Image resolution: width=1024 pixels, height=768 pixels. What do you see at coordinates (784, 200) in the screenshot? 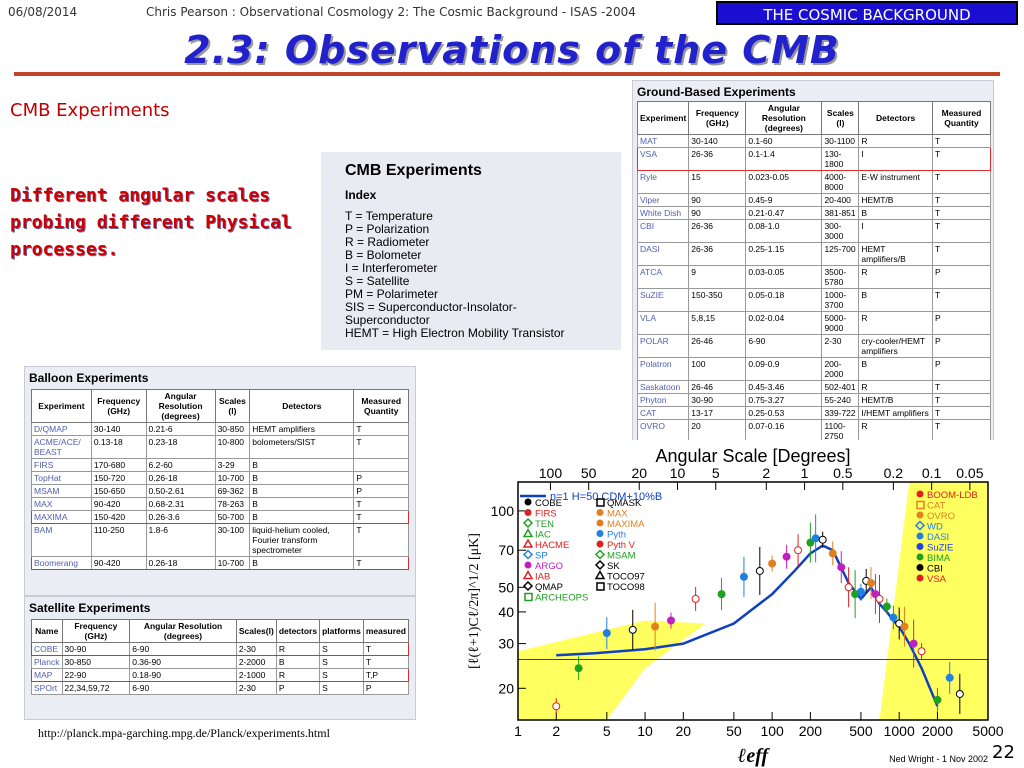
I see `table-cell: 0.45-9` at bounding box center [784, 200].